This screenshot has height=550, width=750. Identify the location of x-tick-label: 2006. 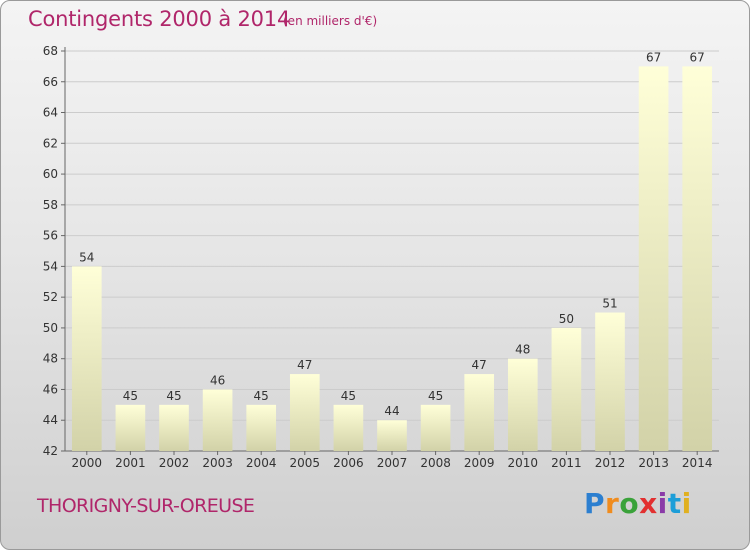
(348, 463).